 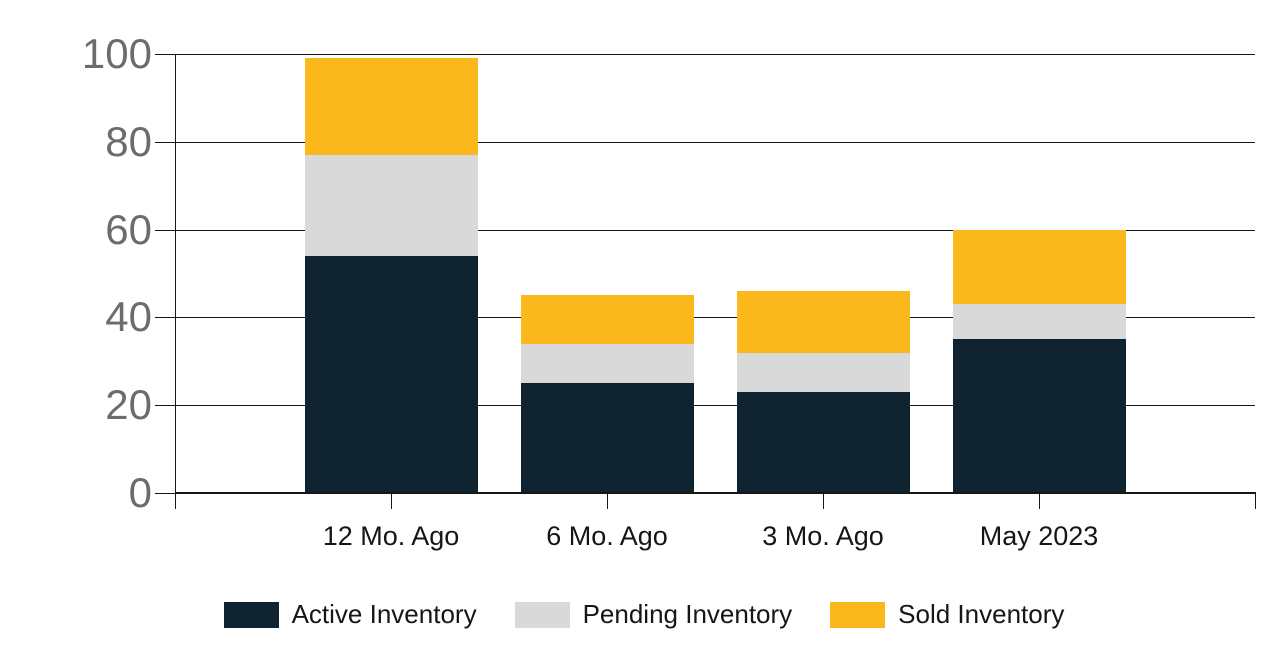 I want to click on legend-swatch-sold-inventory, so click(x=858, y=614).